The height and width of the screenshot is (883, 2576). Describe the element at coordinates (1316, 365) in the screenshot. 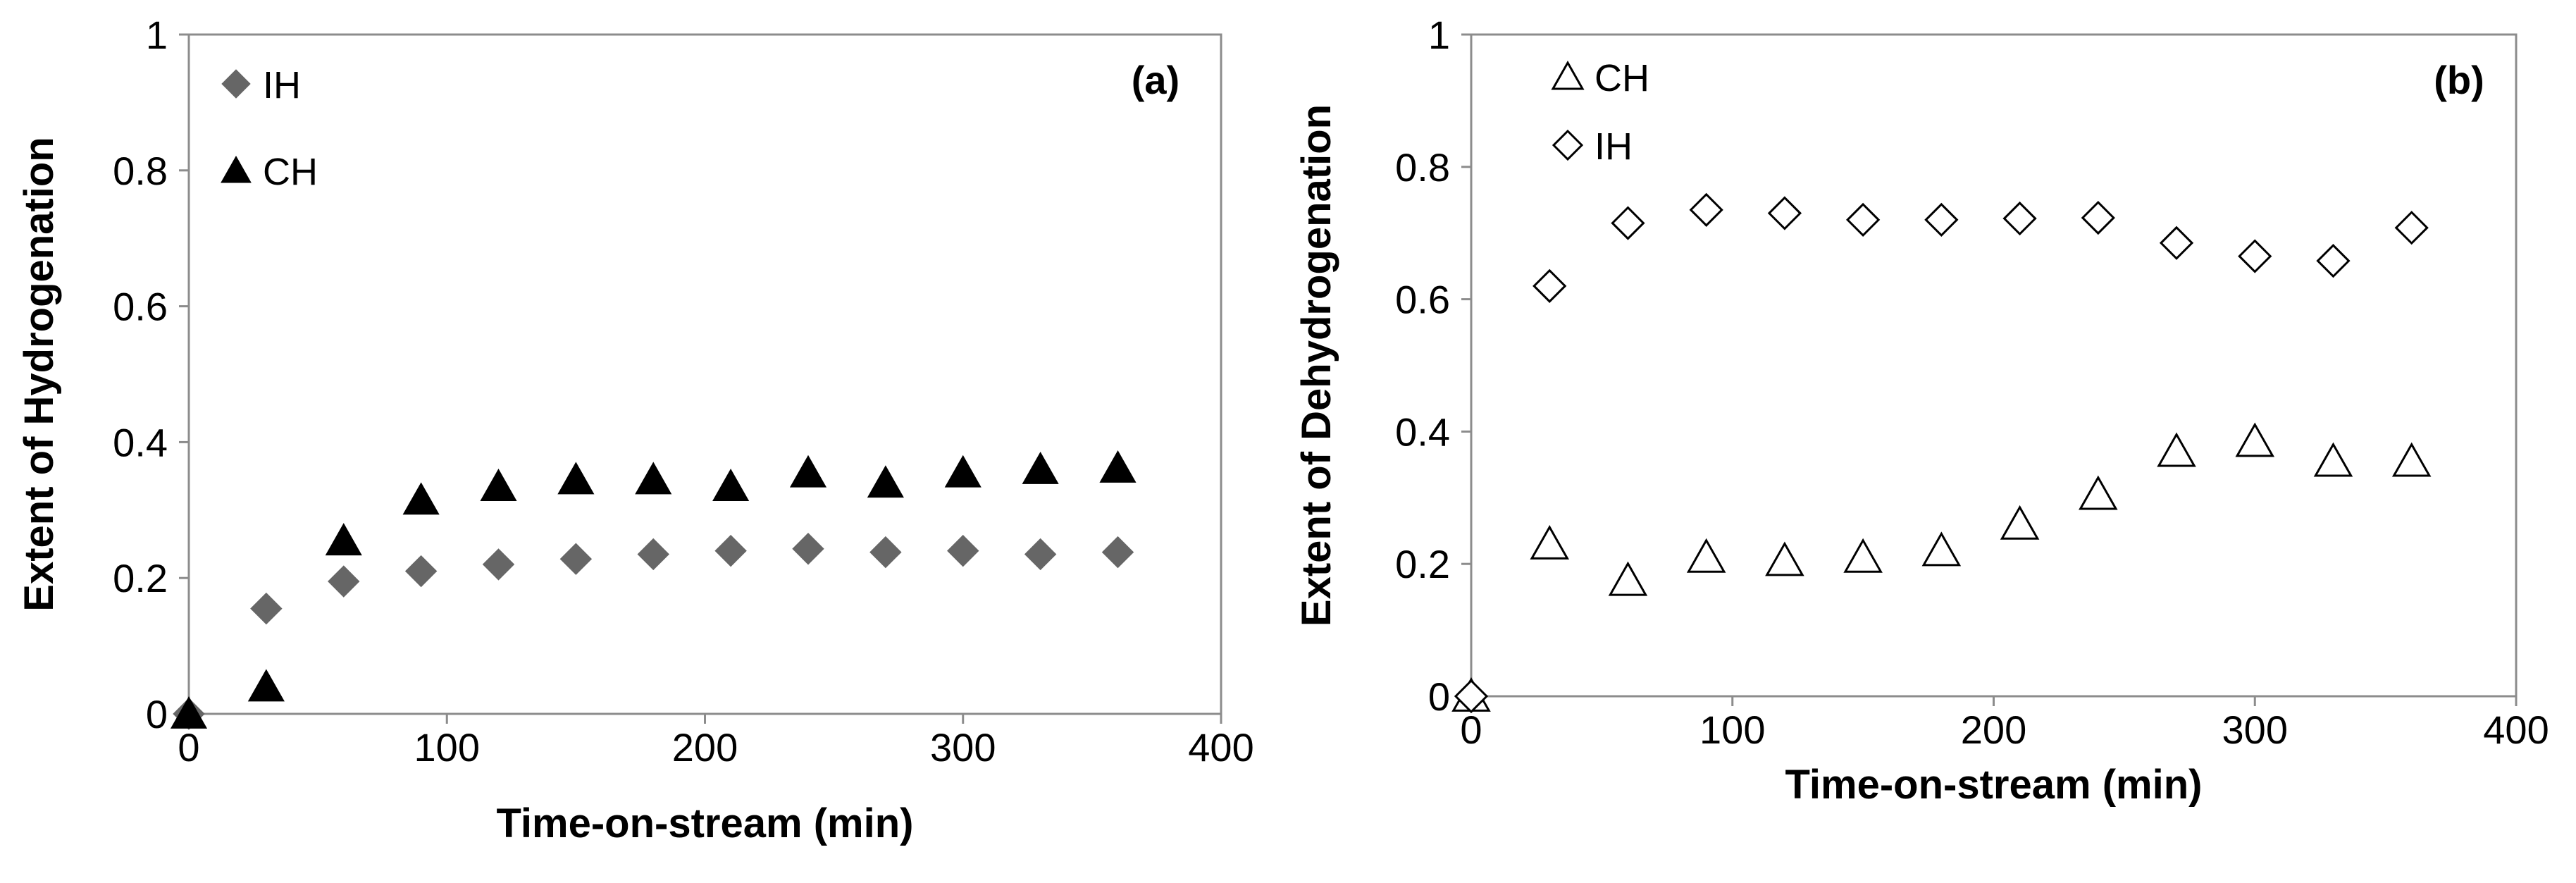

I see `y-axis-title: Extent of Dehydrogenation` at that location.